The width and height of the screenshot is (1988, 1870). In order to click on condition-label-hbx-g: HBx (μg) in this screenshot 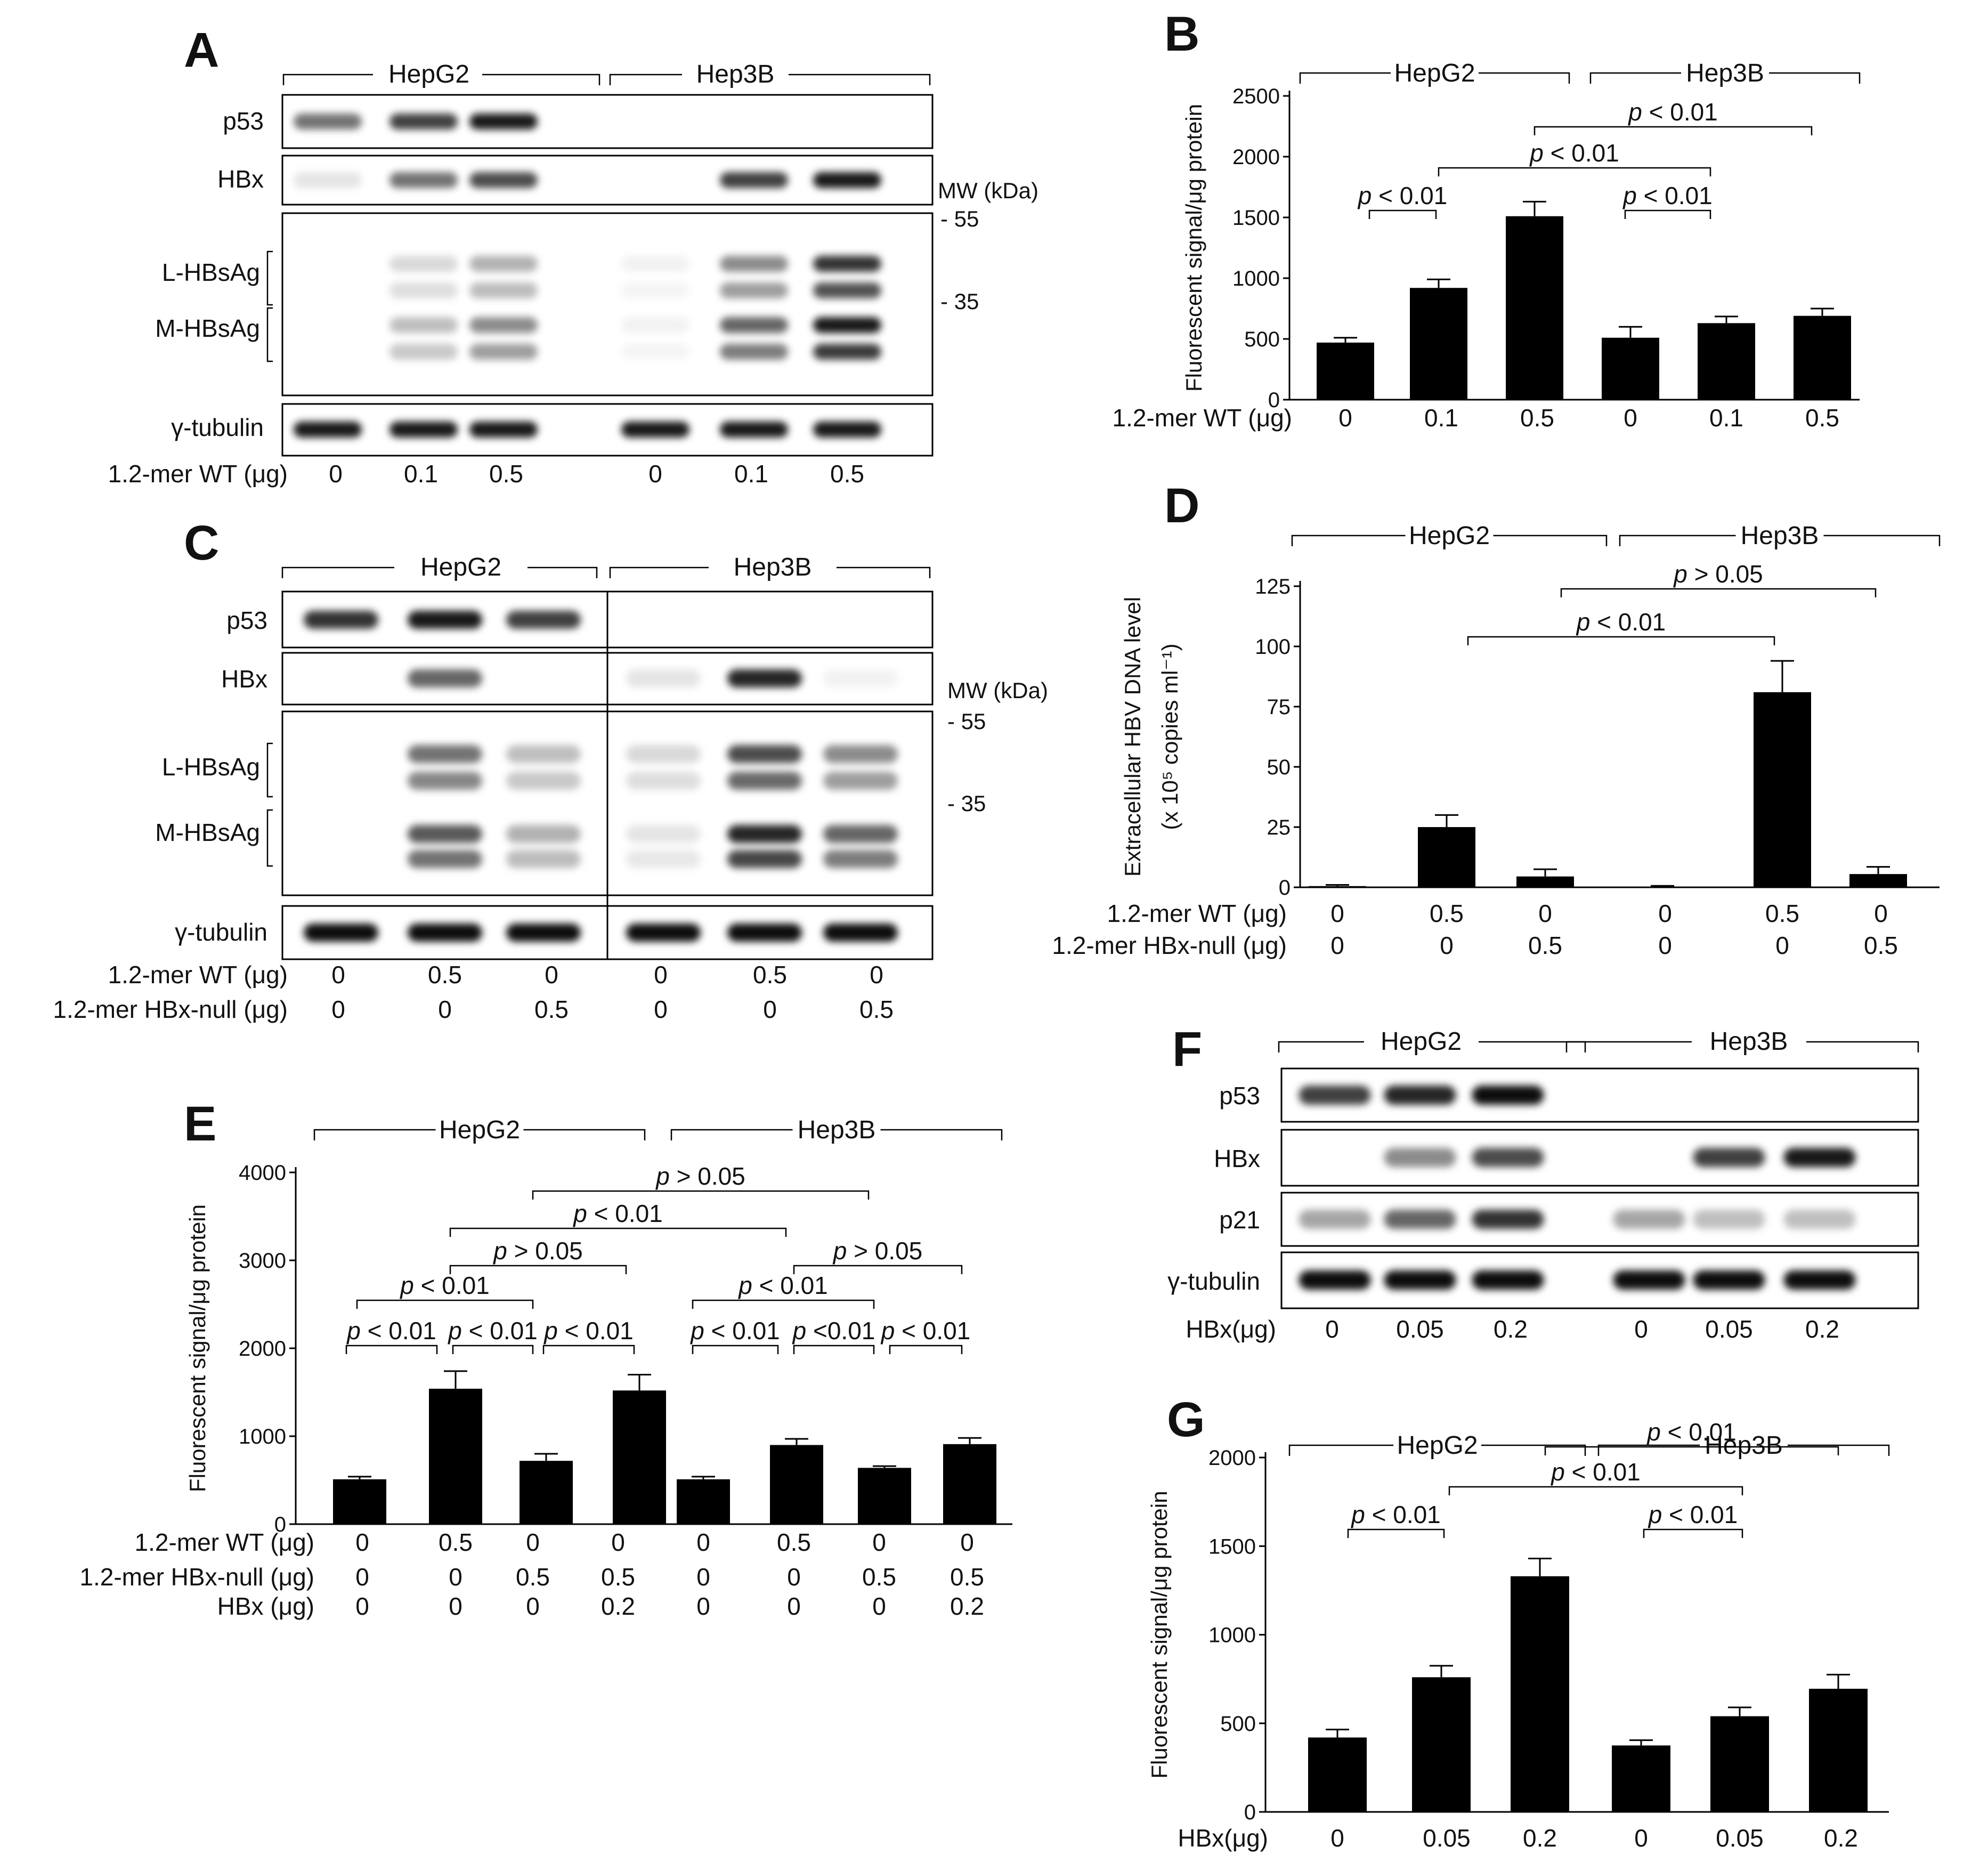, I will do `click(266, 1606)`.